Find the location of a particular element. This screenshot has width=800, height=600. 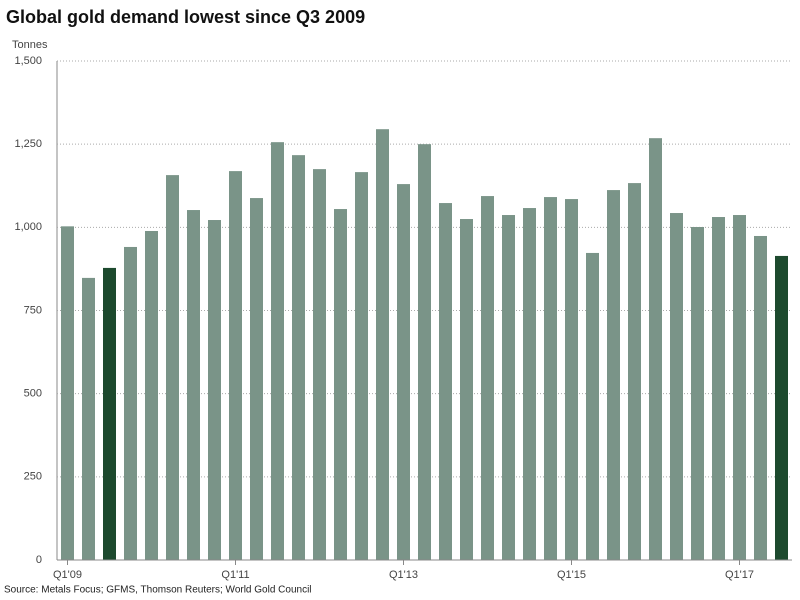

y-tick-label: 500 is located at coordinates (33, 394).